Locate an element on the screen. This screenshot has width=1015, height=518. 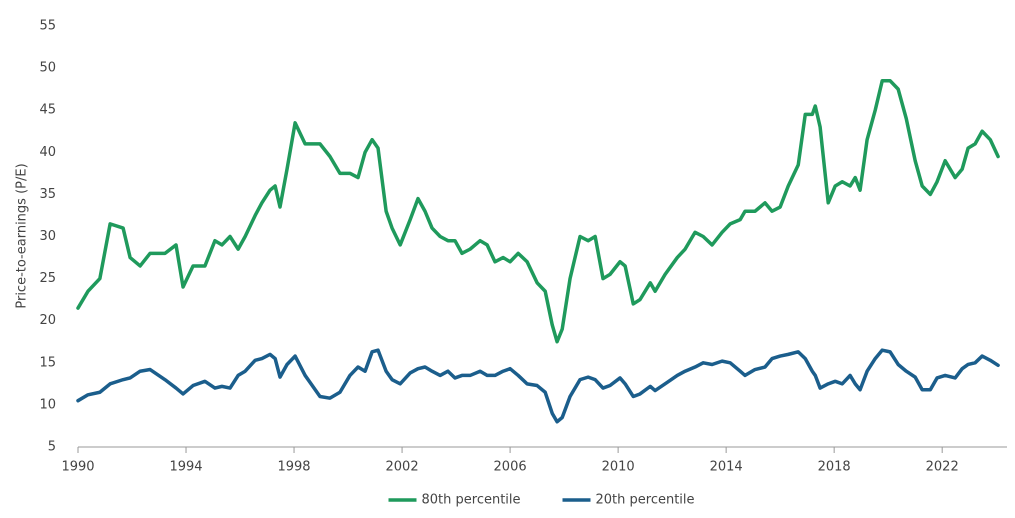
x-tick-label: 2014 is located at coordinates (726, 467).